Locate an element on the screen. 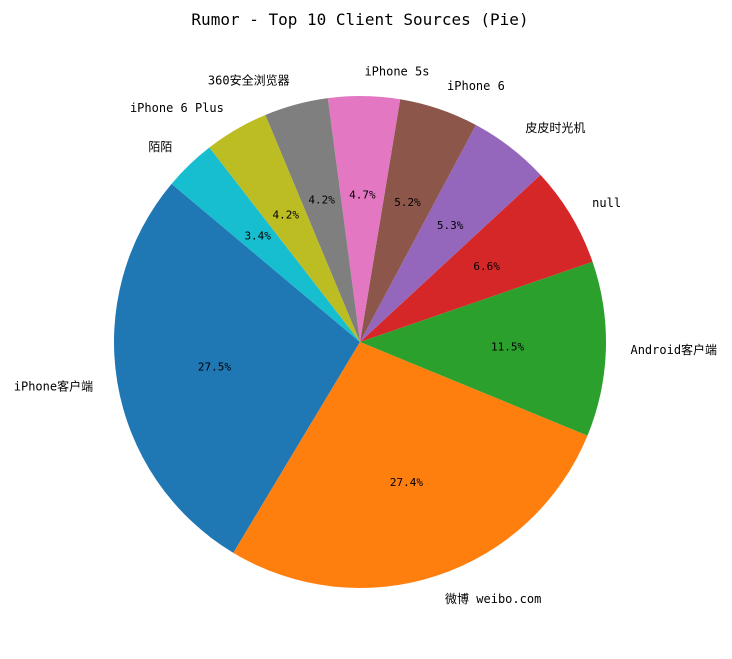 The width and height of the screenshot is (732, 659). slice-percent-label: 27.4% is located at coordinates (406, 482).